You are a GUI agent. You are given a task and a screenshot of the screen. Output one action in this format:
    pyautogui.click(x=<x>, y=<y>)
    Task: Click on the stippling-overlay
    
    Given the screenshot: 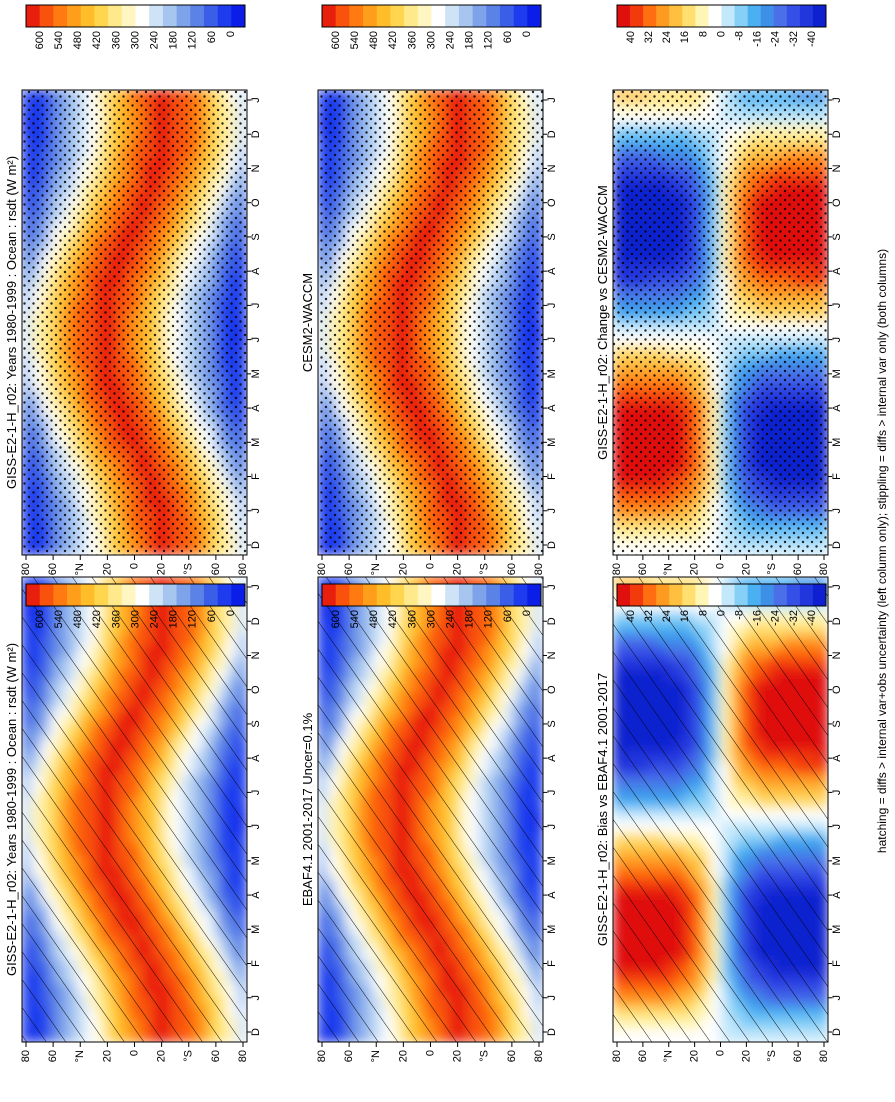 What is the action you would take?
    pyautogui.click(x=430, y=322)
    